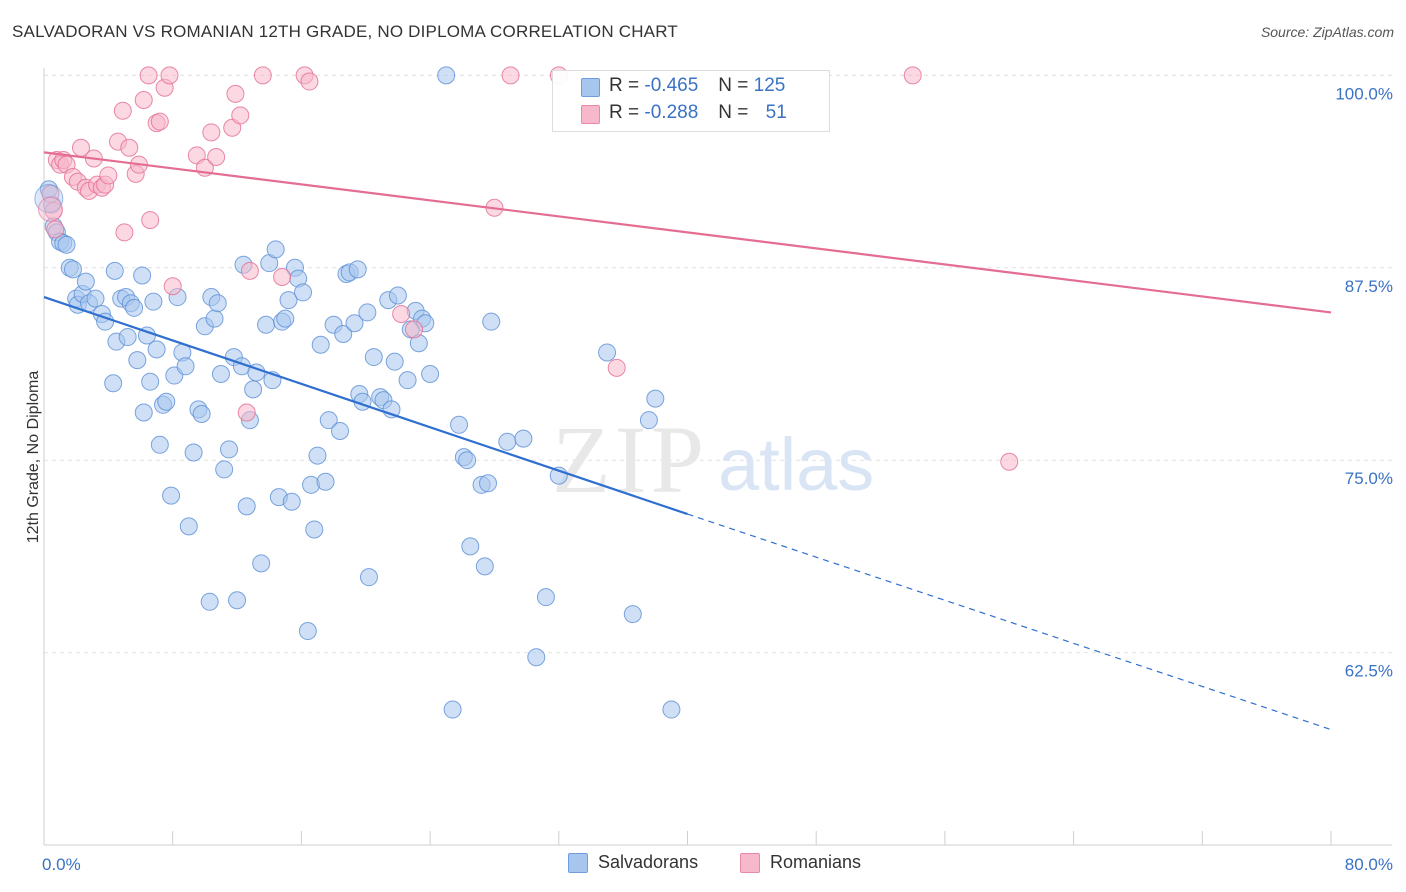  What do you see at coordinates (1364, 93) in the screenshot?
I see `y-tick-label: 100.0%` at bounding box center [1364, 93].